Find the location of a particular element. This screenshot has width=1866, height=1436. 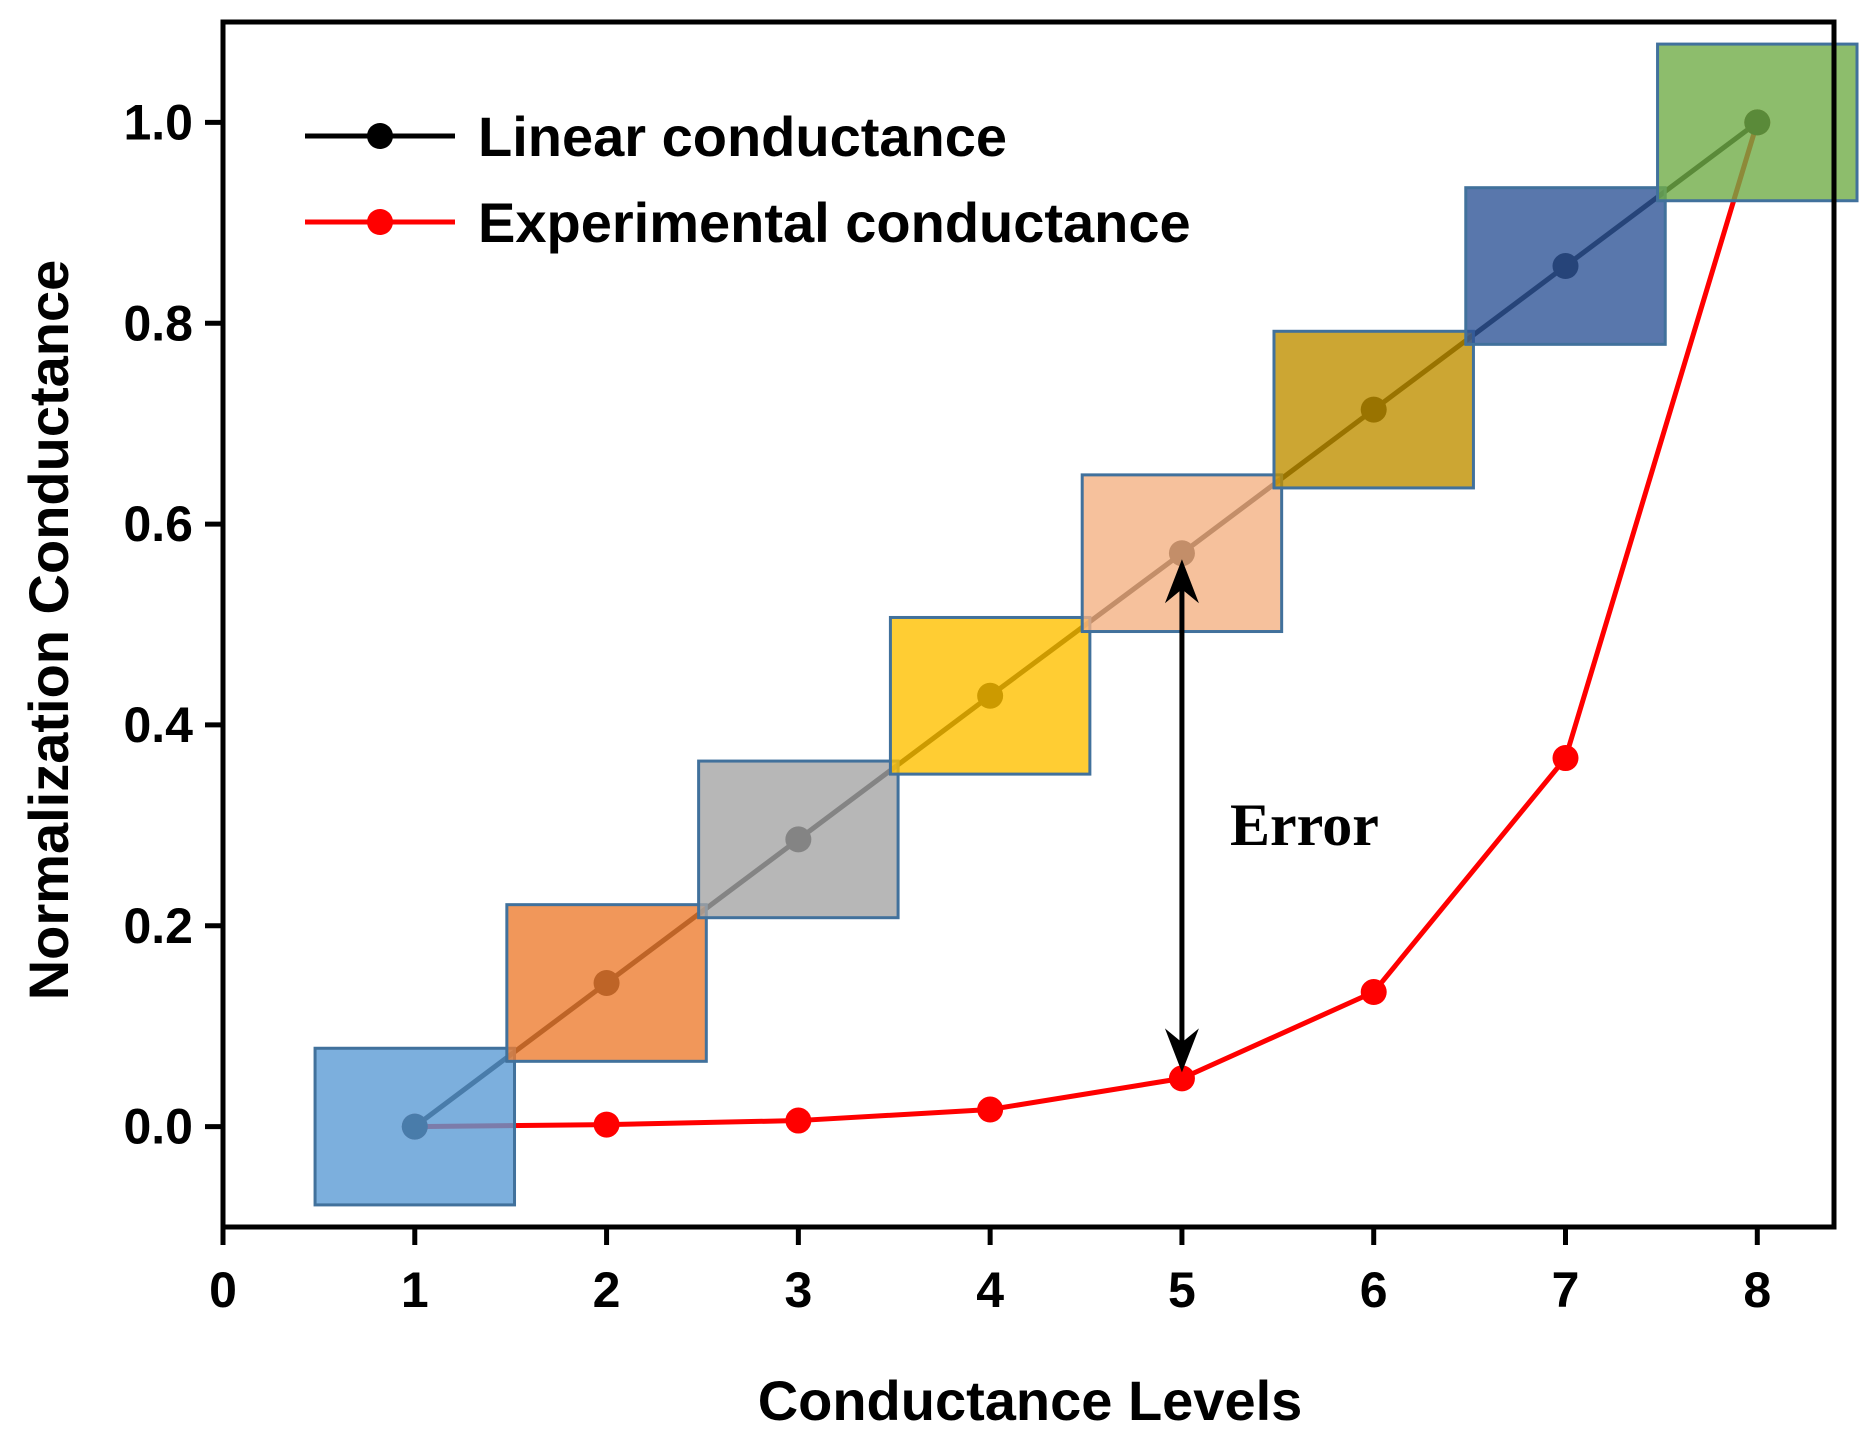

legend-label-linear: Linear conductance is located at coordinates (742, 136).